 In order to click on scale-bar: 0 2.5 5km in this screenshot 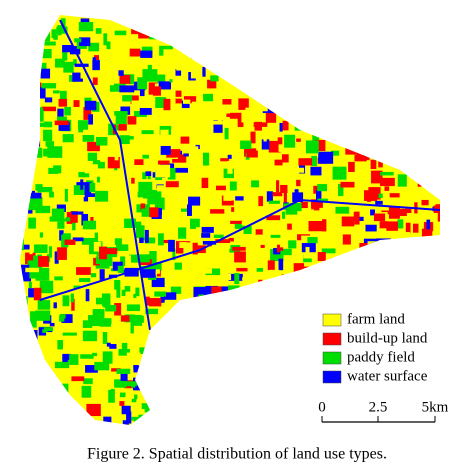, I will do `click(383, 411)`.